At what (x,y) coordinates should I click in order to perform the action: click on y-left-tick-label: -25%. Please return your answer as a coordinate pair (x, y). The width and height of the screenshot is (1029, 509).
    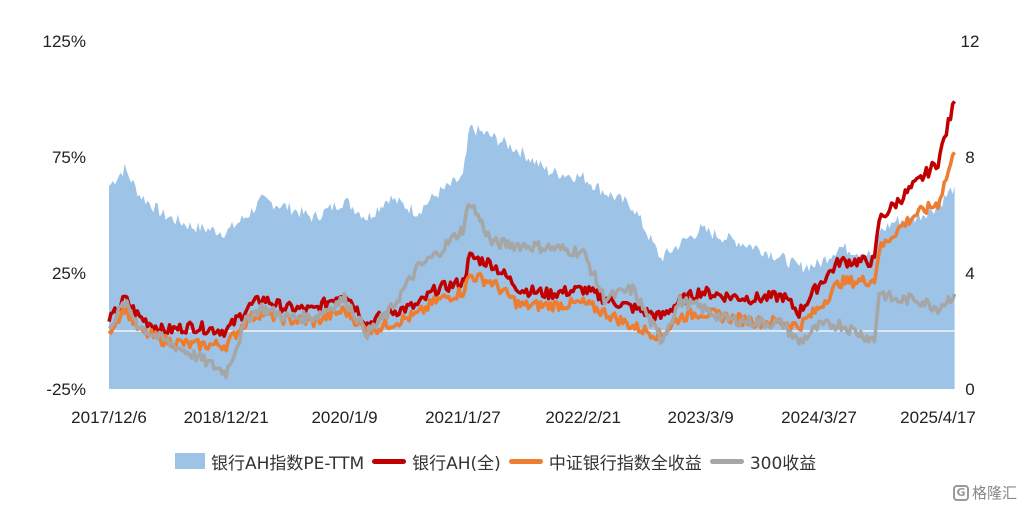
    Looking at the image, I should click on (66, 389).